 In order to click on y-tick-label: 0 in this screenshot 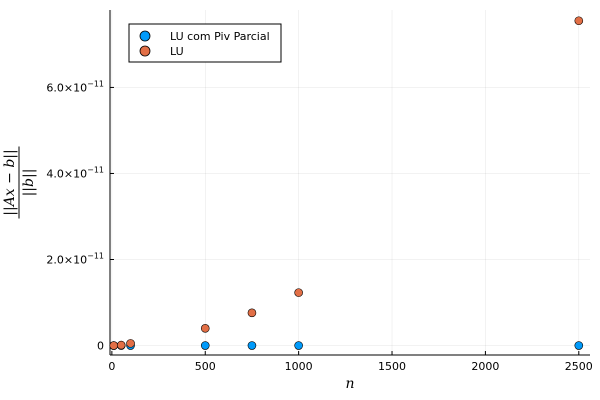, I will do `click(100, 346)`.